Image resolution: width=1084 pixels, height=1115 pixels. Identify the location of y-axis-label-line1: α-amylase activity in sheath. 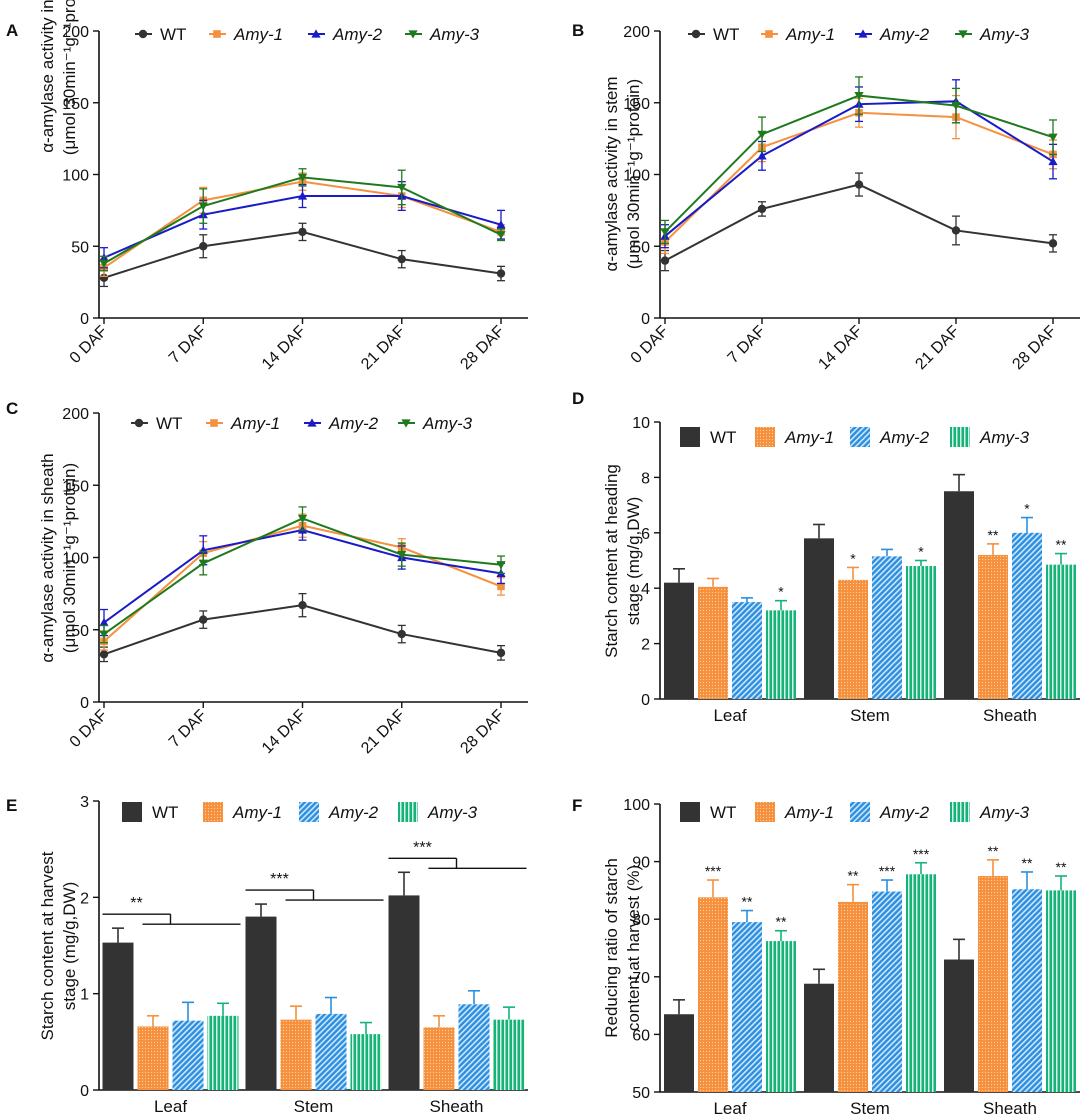
(47, 557).